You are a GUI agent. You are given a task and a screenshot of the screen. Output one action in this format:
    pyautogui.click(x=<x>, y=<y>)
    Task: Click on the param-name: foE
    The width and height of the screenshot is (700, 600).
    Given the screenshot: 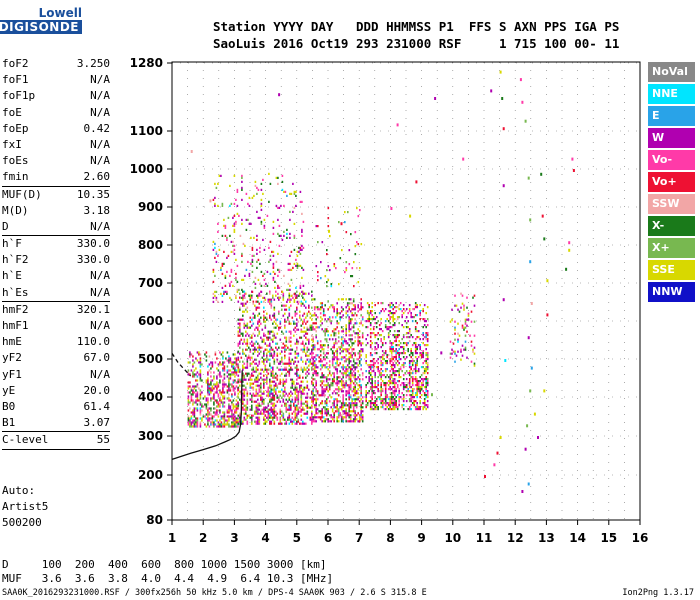 What is the action you would take?
    pyautogui.click(x=12, y=112)
    